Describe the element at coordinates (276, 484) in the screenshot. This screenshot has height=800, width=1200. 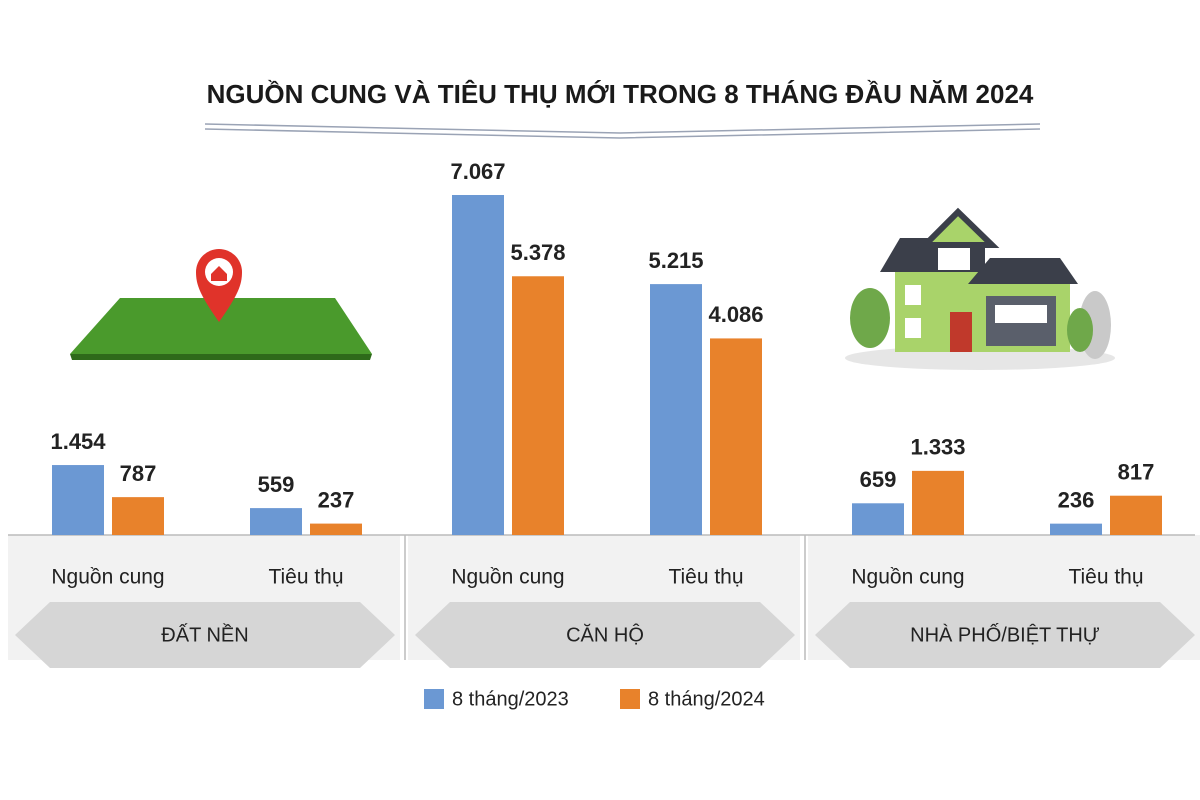
I see `value-label: 559` at that location.